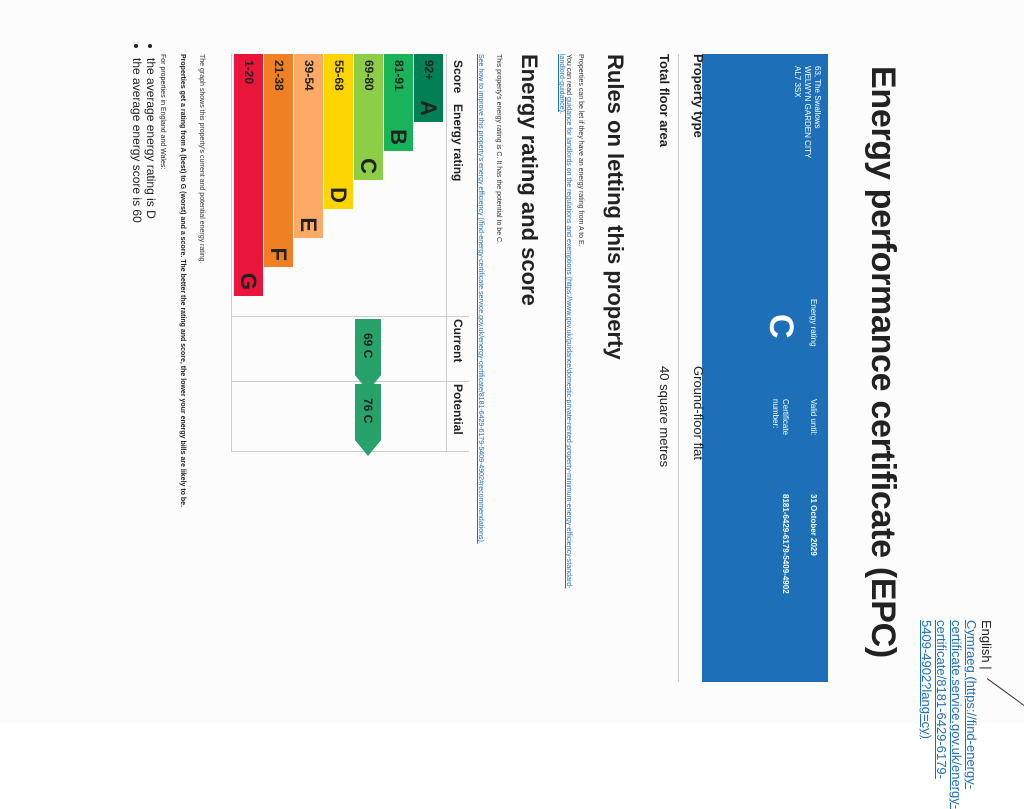  I want to click on band-letter: A, so click(428, 108).